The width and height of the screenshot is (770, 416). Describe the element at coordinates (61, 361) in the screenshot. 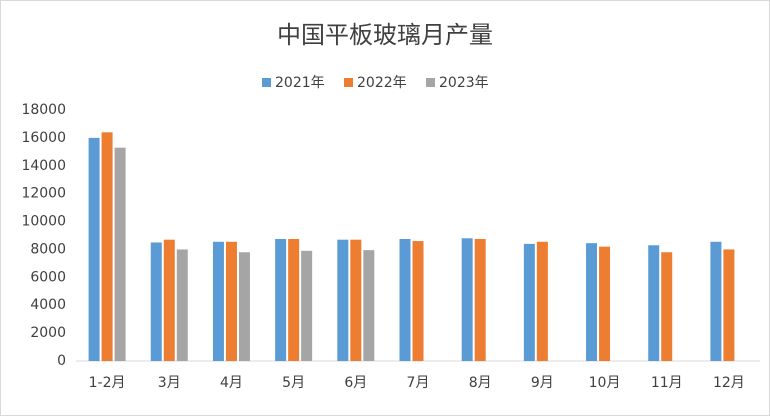

I see `y-tick-label: 0` at that location.